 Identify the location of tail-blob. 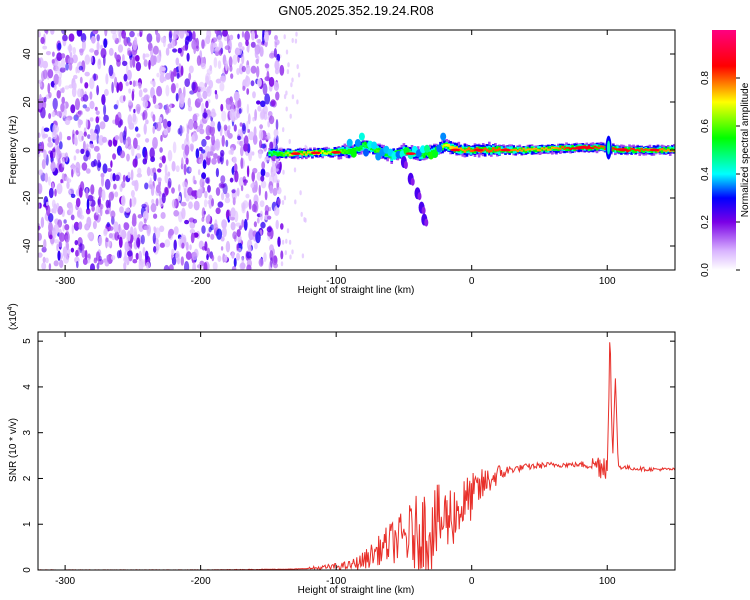
(423, 210).